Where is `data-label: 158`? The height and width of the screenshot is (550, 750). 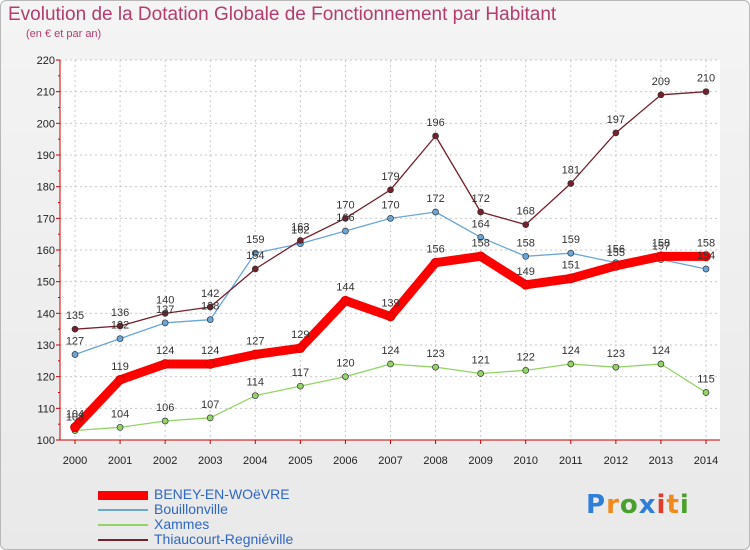
data-label: 158 is located at coordinates (706, 243).